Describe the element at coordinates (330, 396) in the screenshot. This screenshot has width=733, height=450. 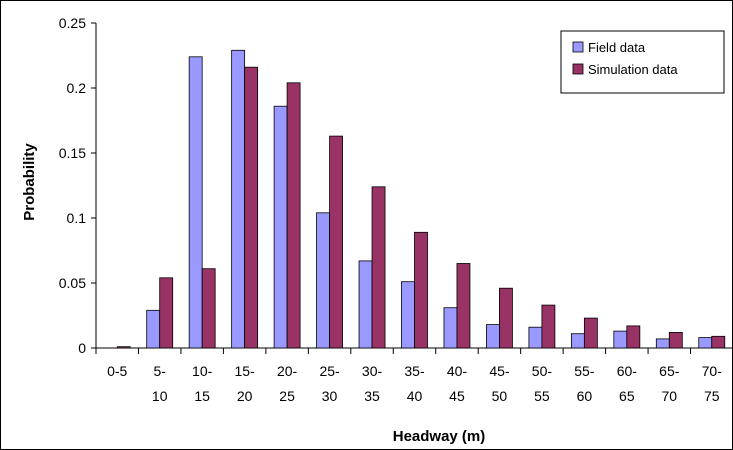
I see `x-tick-label: 30` at that location.